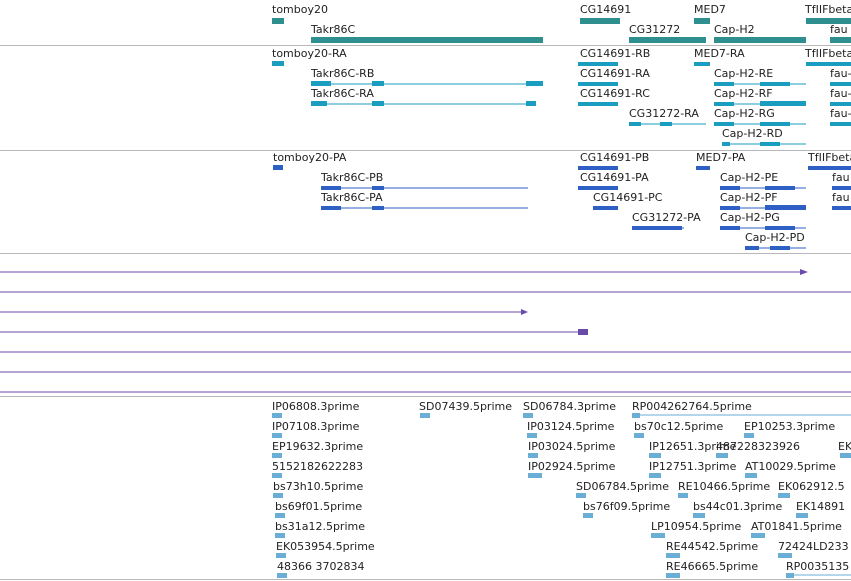 The image size is (851, 581). I want to click on gene-label: Cap-H2, so click(734, 29).